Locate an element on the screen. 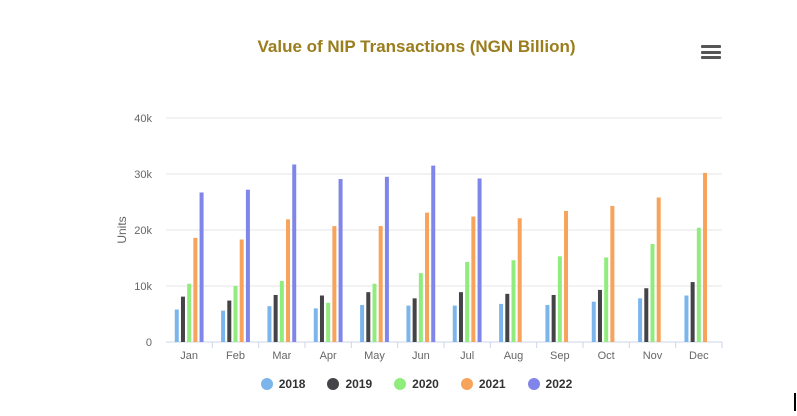 This screenshot has height=416, width=797. bar-2019-sep is located at coordinates (553, 318).